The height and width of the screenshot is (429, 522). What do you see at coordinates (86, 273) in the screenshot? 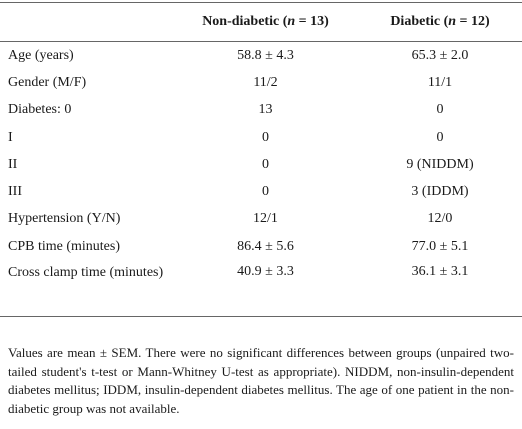
I see `row-label: Cross clamp time (minutes)` at bounding box center [86, 273].